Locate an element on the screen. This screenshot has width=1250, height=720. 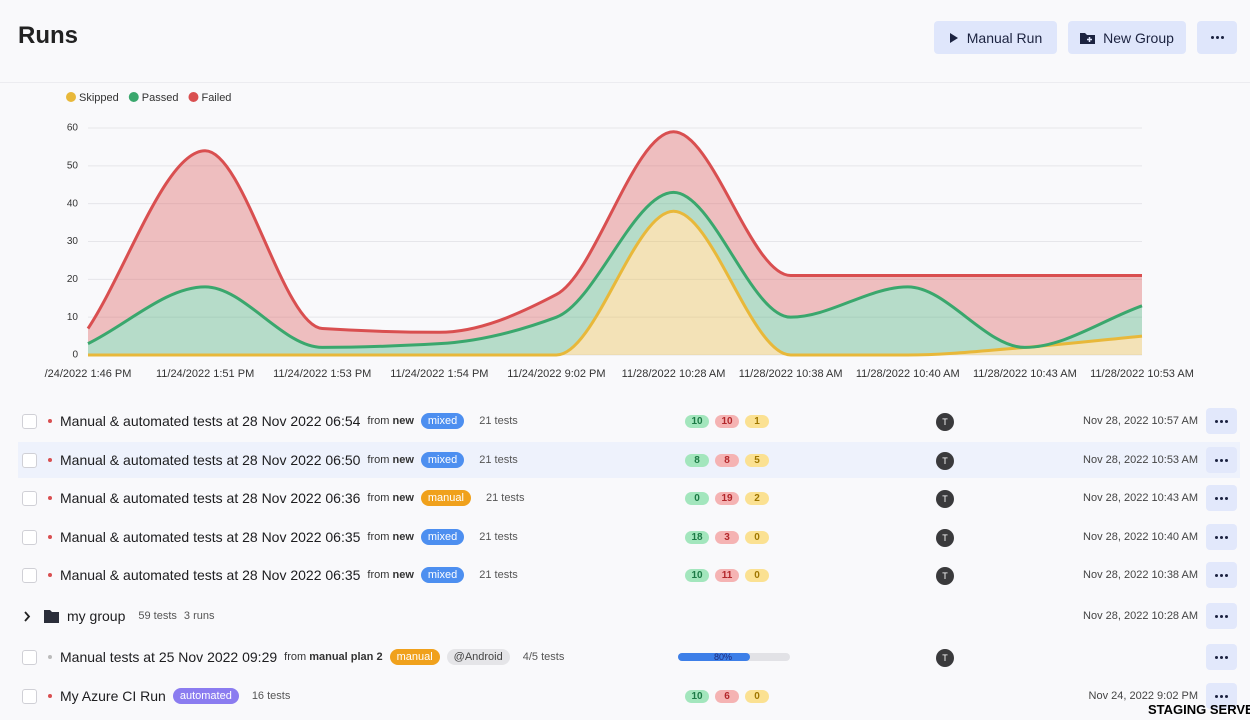
source: from new is located at coordinates (390, 421).